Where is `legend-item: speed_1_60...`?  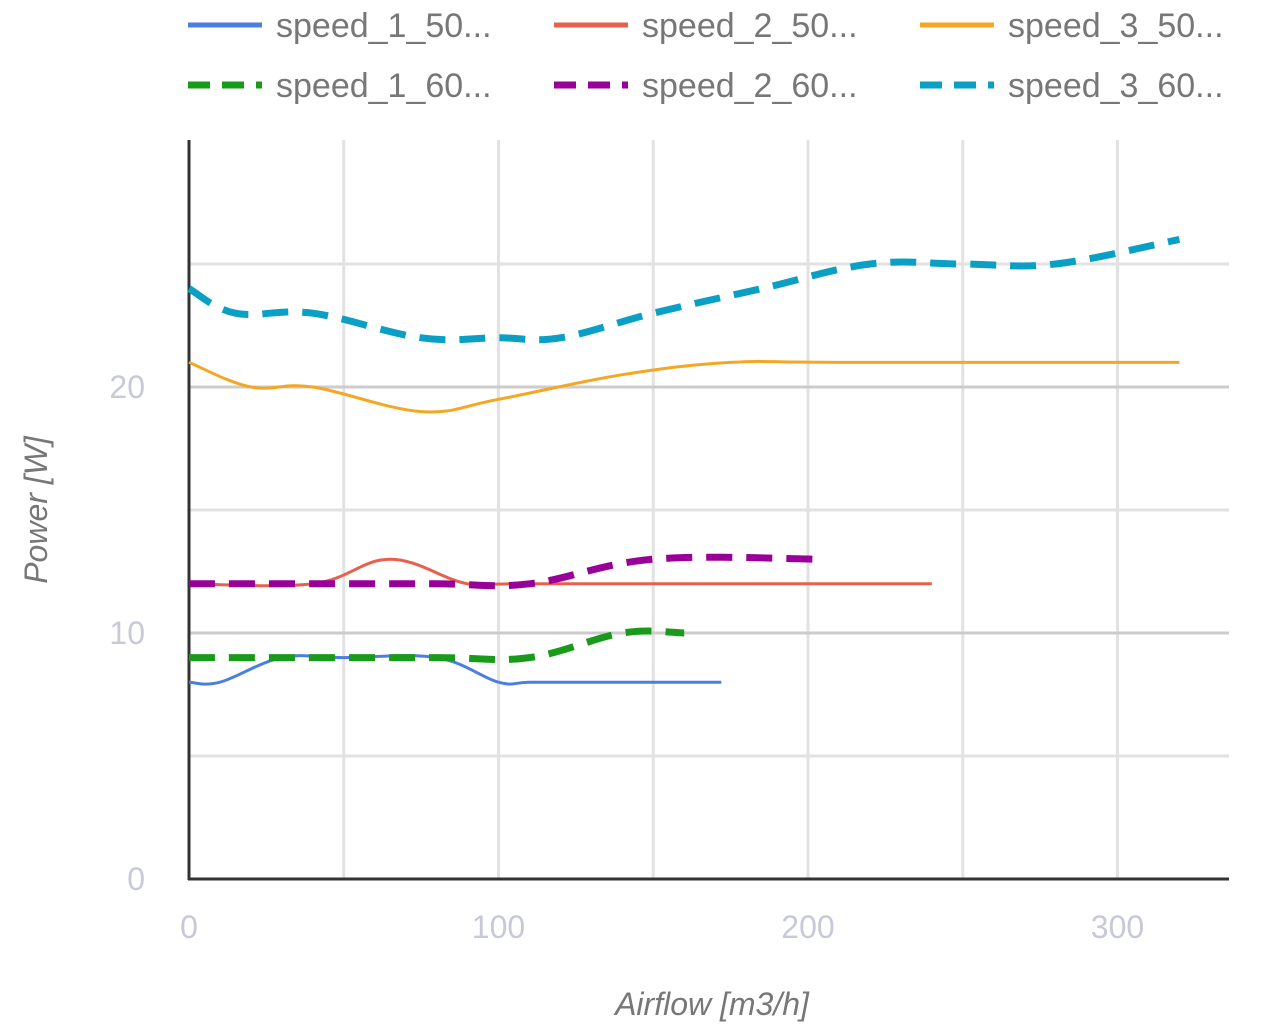
legend-item: speed_1_60... is located at coordinates (340, 86).